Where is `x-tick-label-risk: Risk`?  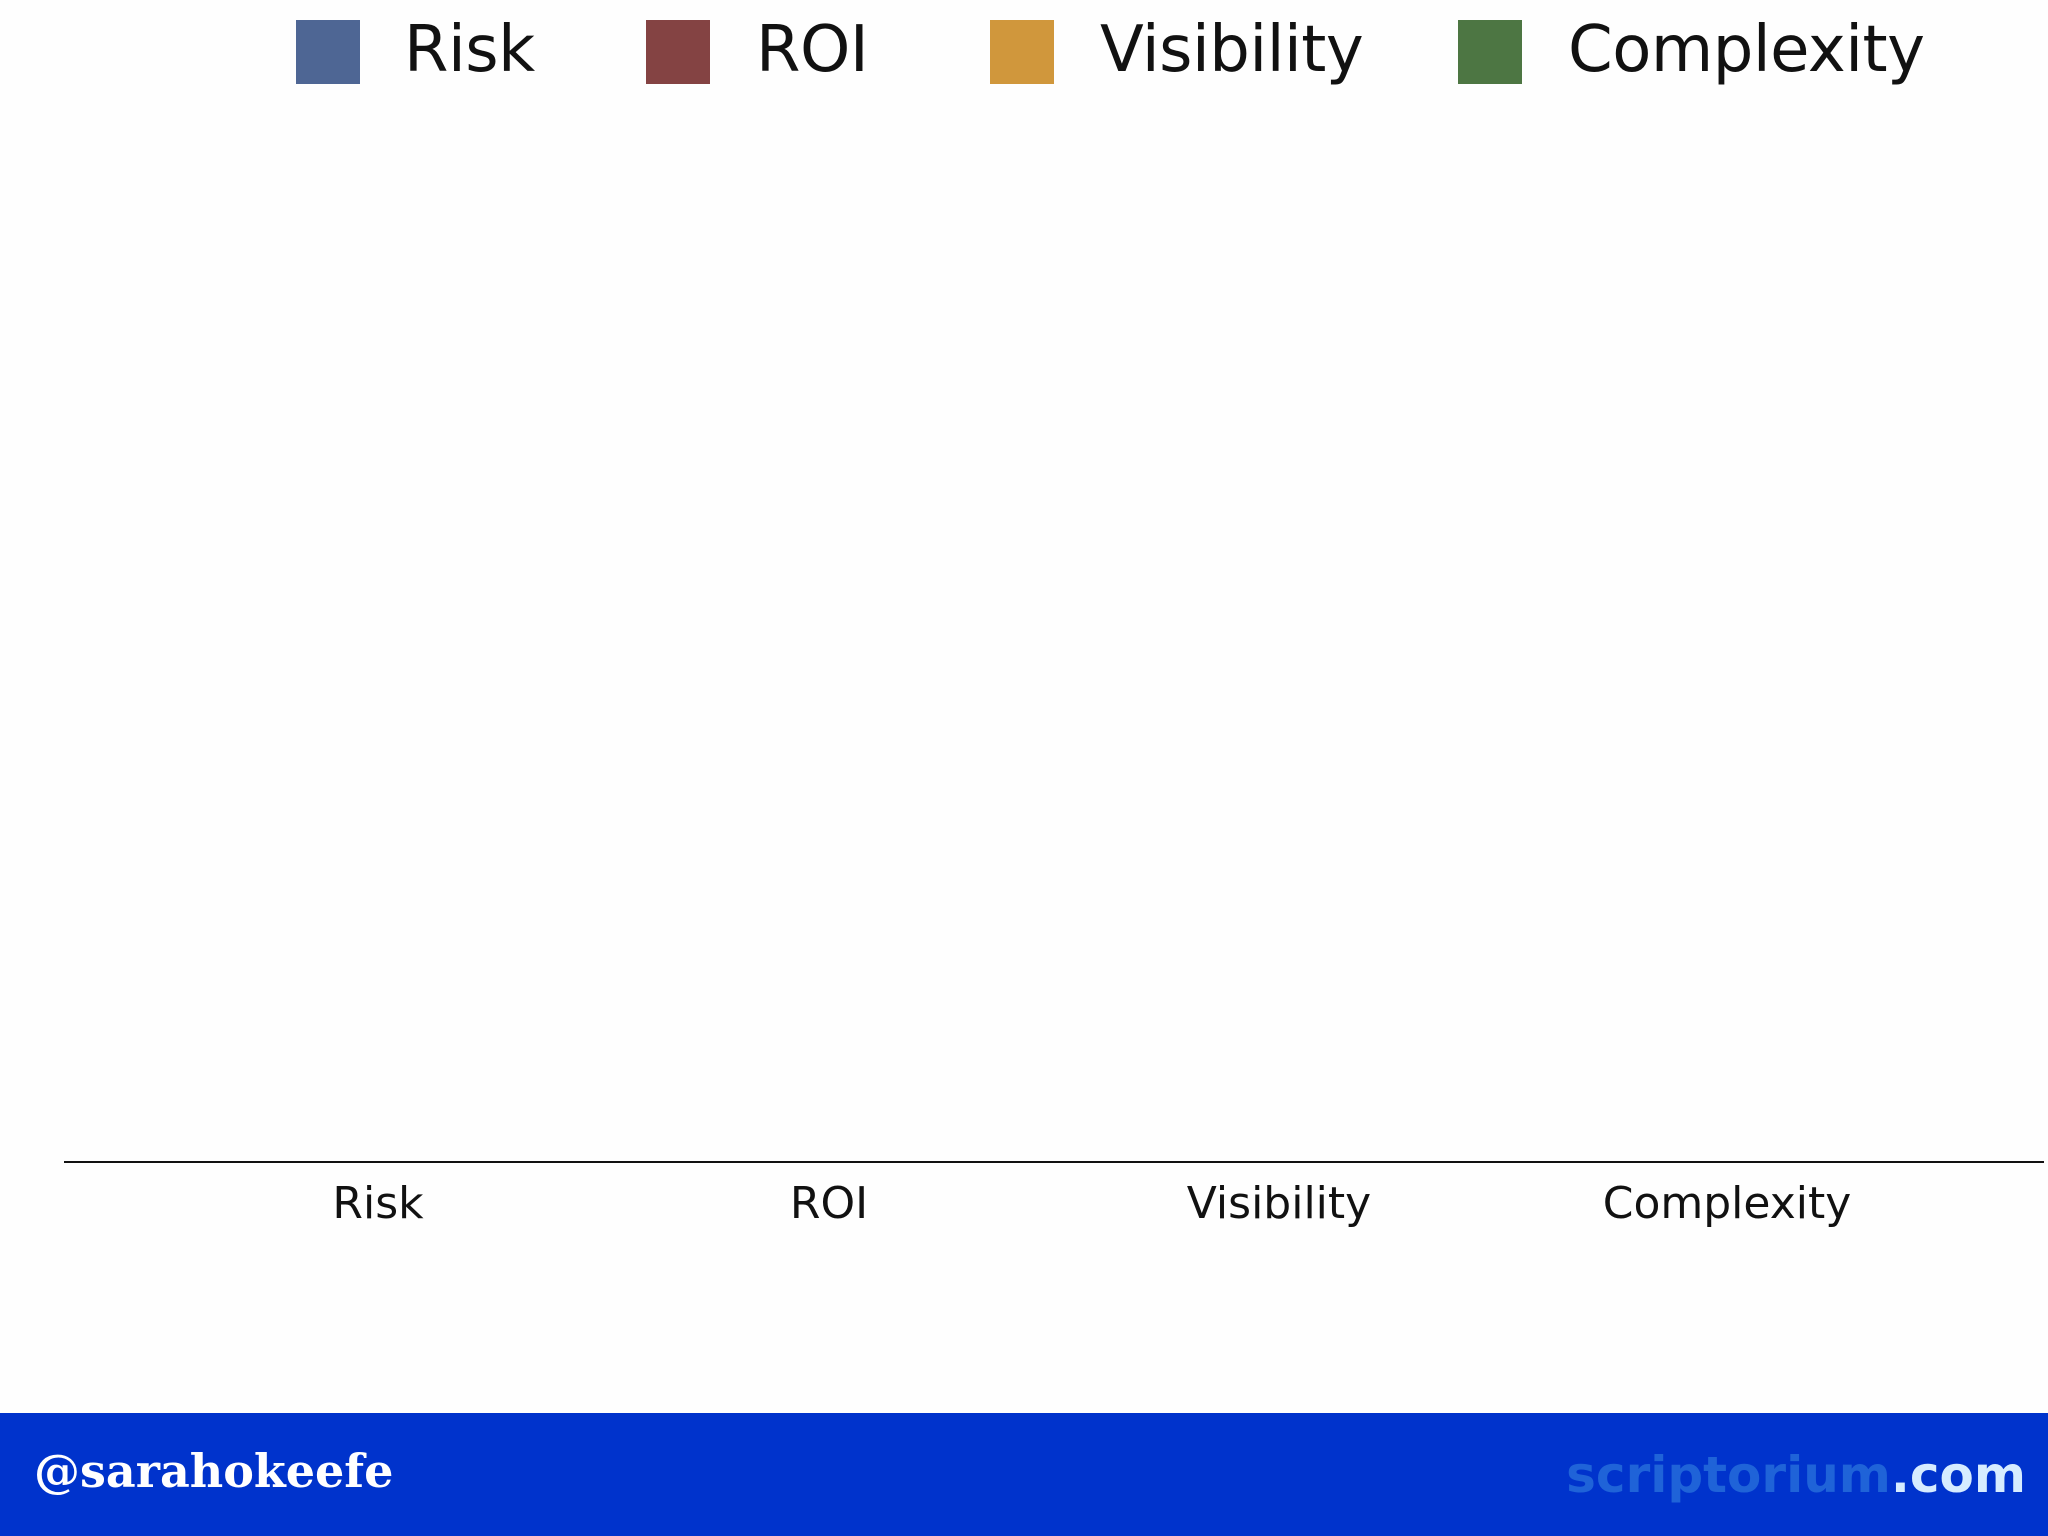
x-tick-label-risk: Risk is located at coordinates (378, 1203).